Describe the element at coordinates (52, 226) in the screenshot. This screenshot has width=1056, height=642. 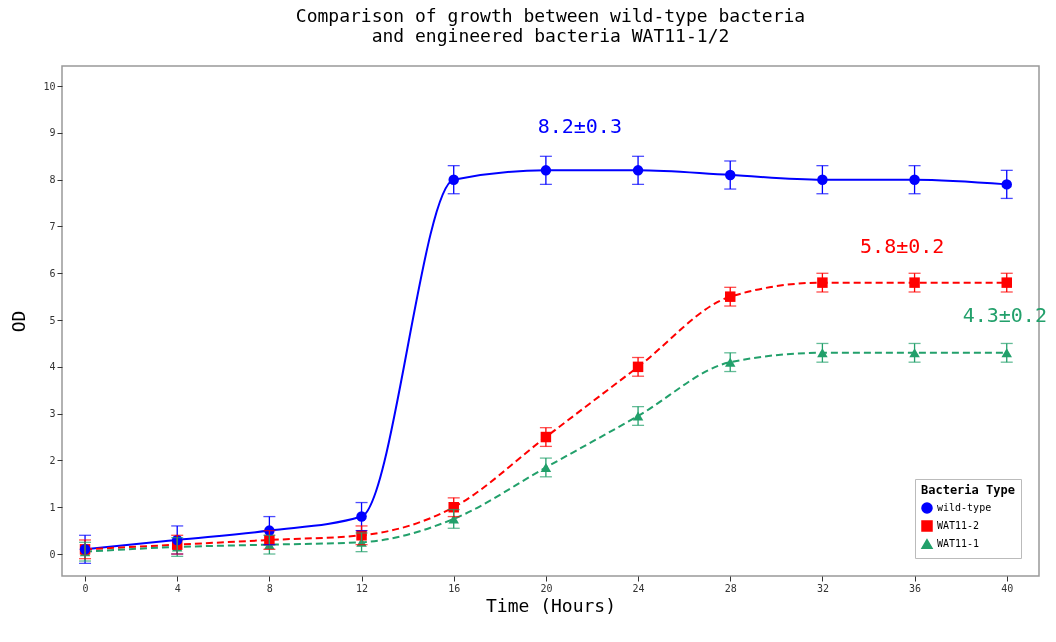
I see `y-tick-label: 7` at that location.